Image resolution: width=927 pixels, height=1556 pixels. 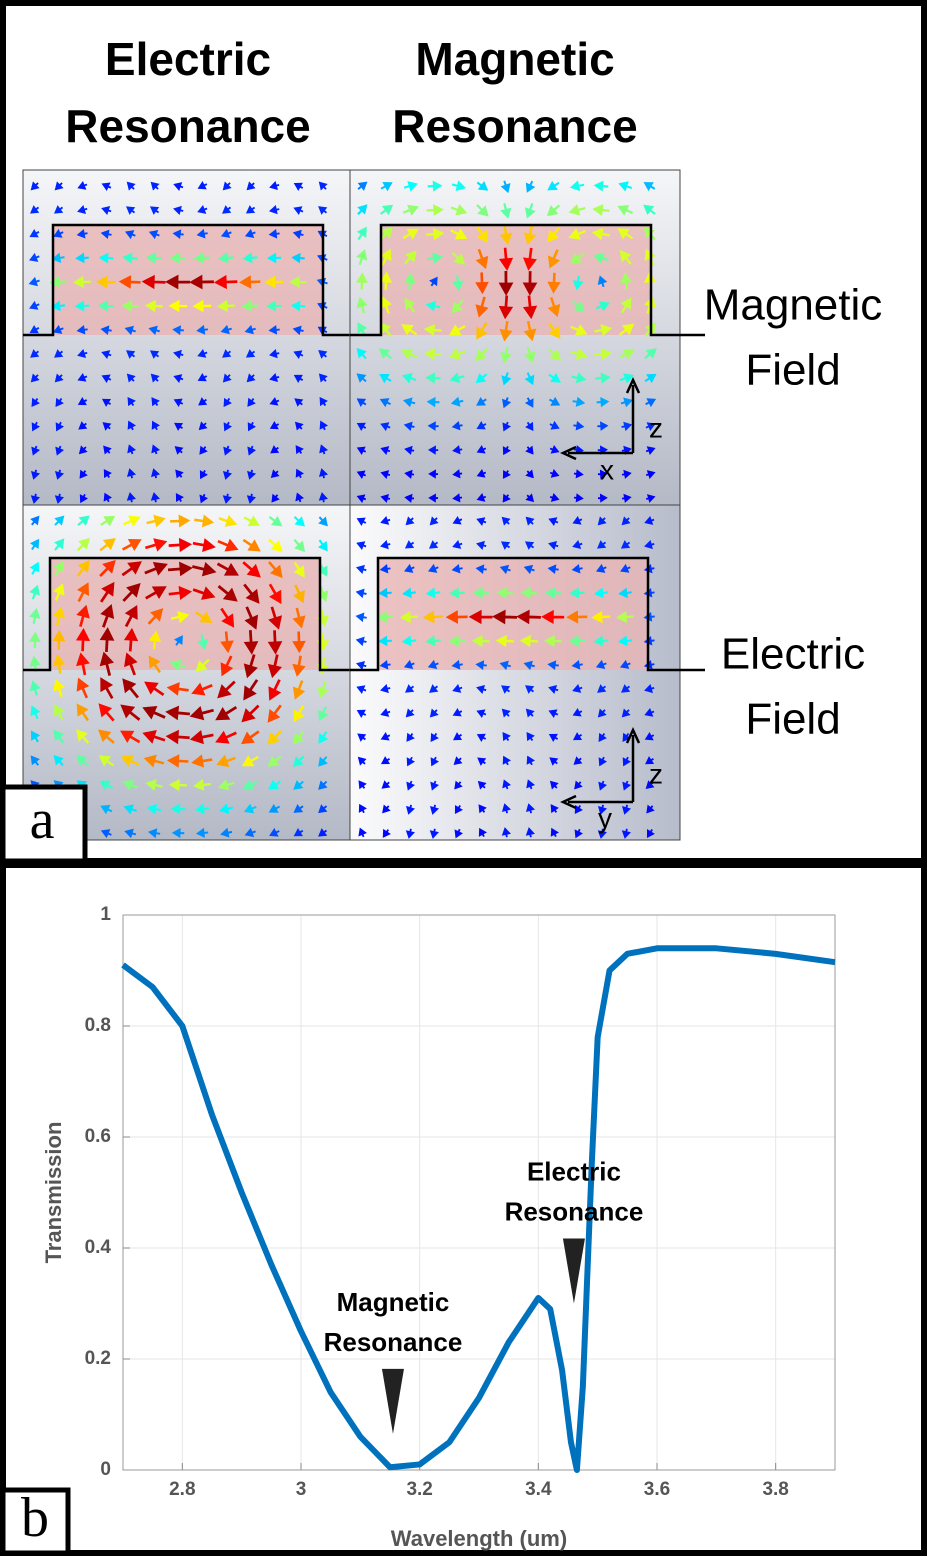 I want to click on x-tick-label: 3.6, so click(x=657, y=1489).